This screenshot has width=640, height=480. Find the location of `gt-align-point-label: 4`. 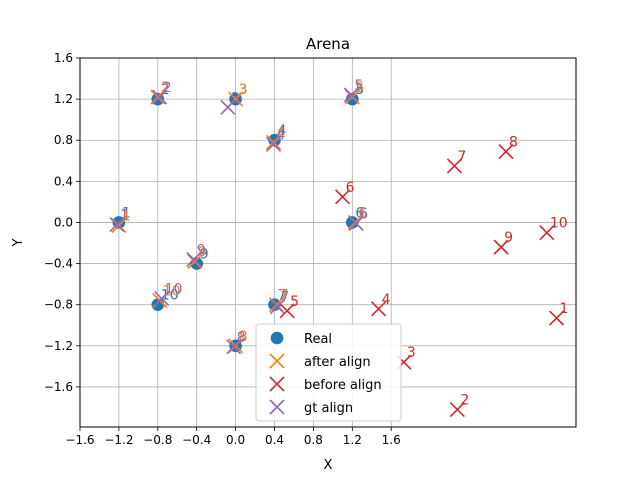

gt-align-point-label: 4 is located at coordinates (281, 135).